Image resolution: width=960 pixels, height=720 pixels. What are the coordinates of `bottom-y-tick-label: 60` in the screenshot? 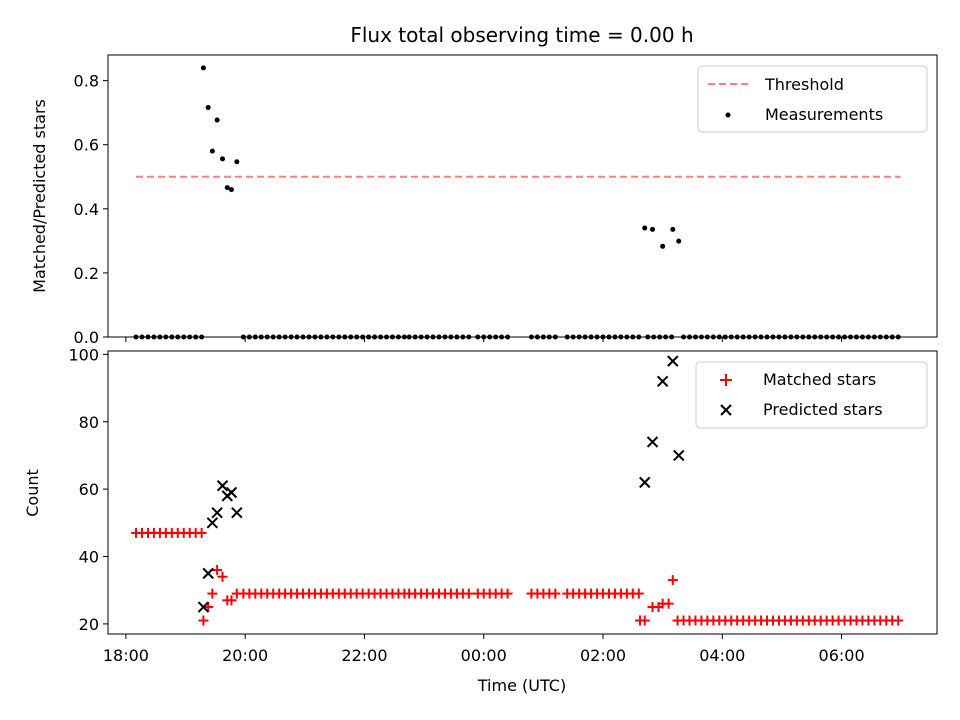 It's located at (89, 489).